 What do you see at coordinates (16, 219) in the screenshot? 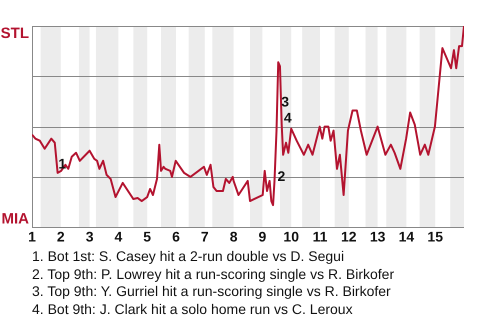
I see `text: MIA` at bounding box center [16, 219].